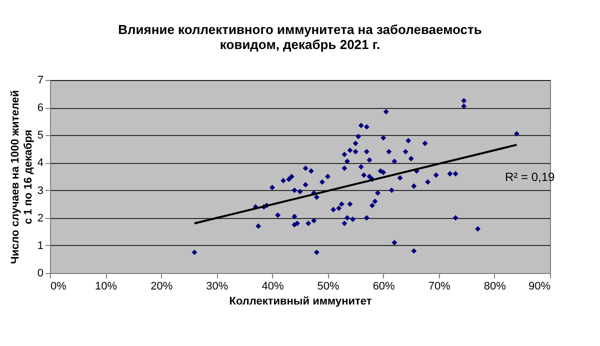 Image resolution: width=600 pixels, height=346 pixels. Describe the element at coordinates (40, 218) in the screenshot. I see `y-tick-label: 2` at that location.